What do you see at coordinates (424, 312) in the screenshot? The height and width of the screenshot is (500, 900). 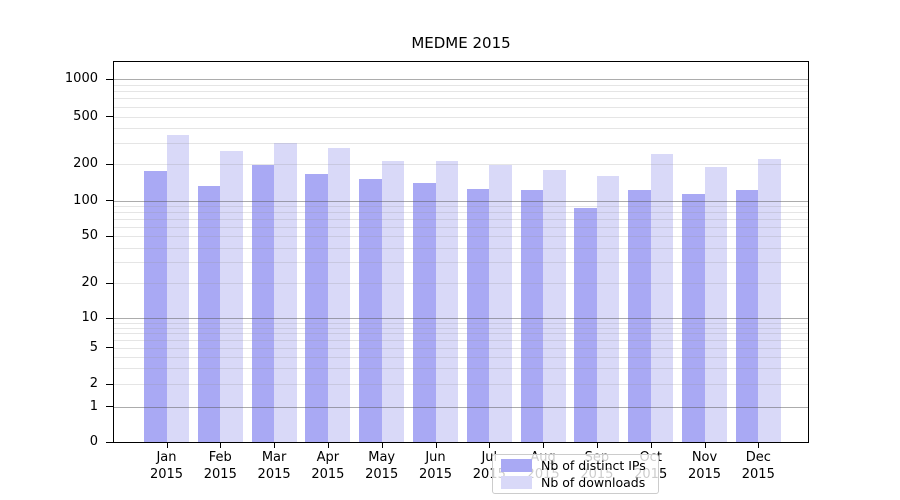 I see `bar-ips-jun` at bounding box center [424, 312].